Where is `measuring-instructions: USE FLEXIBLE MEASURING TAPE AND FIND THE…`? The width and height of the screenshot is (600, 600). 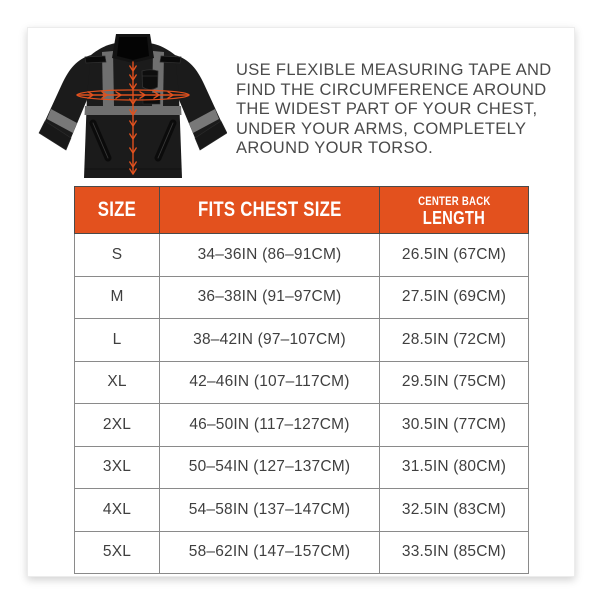 measuring-instructions: USE FLEXIBLE MEASURING TAPE AND FIND THE… is located at coordinates (408, 110).